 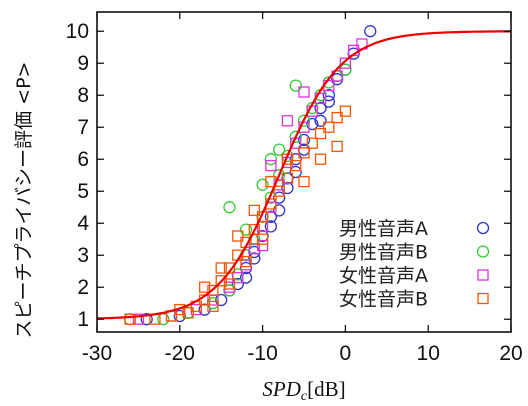 What do you see at coordinates (77, 31) in the screenshot?
I see `y-tick-label: 10` at bounding box center [77, 31].